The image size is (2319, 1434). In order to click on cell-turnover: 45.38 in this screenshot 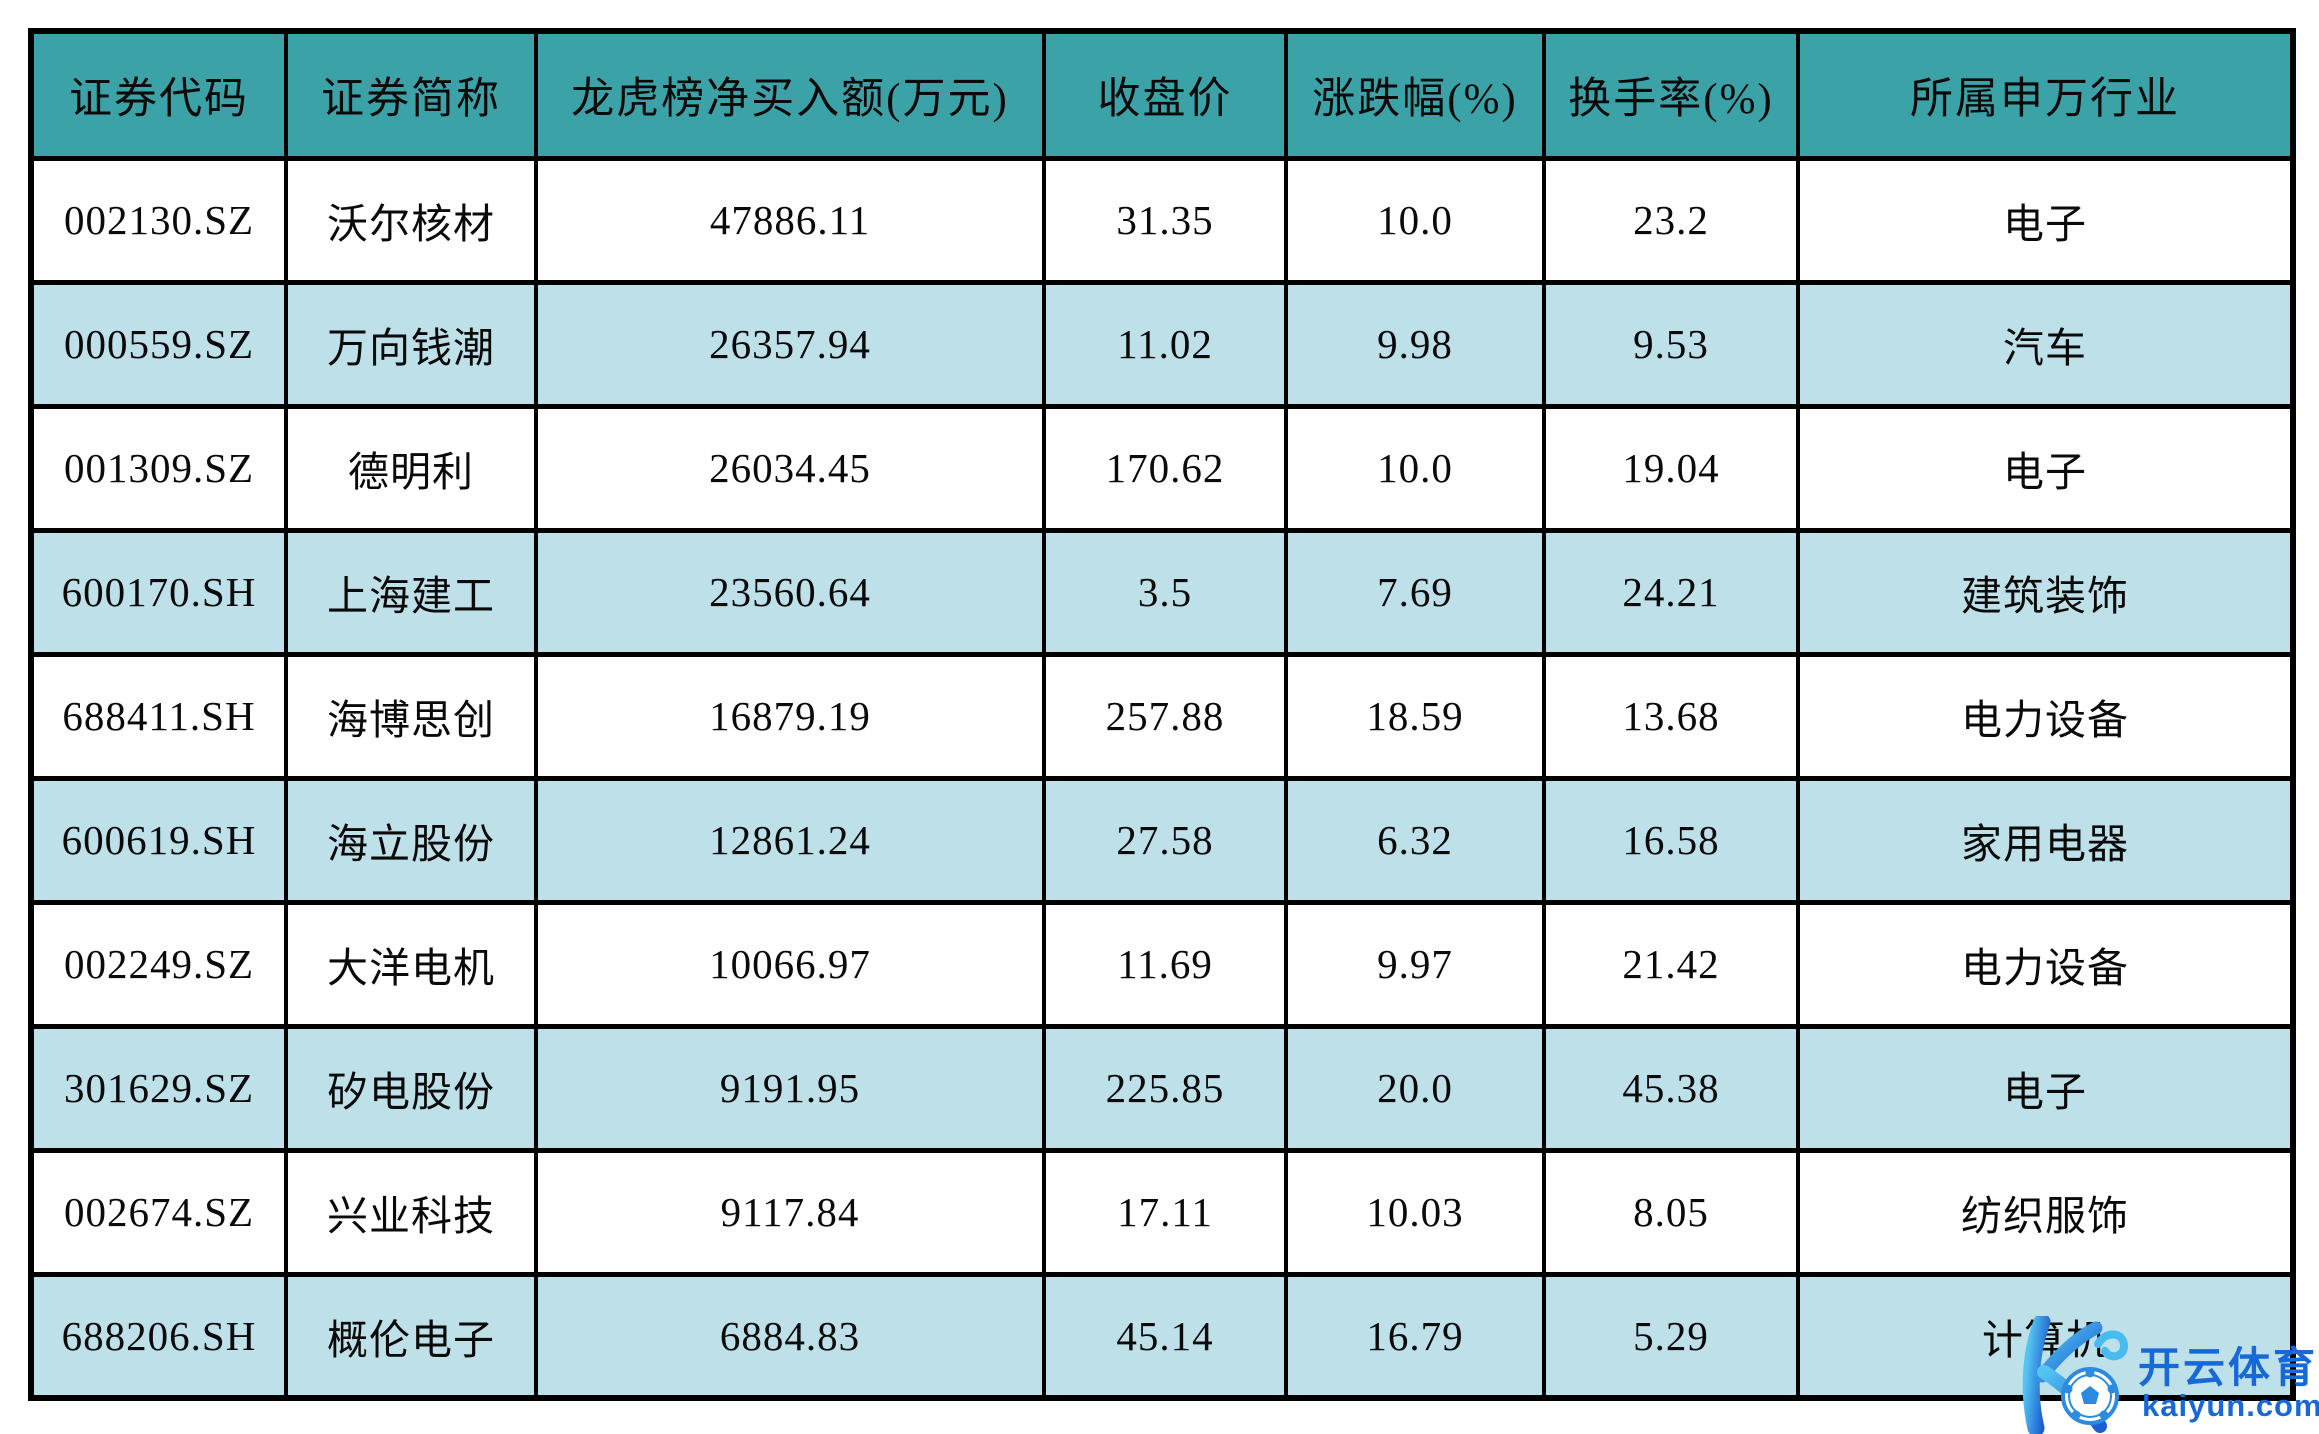, I will do `click(1671, 1088)`.